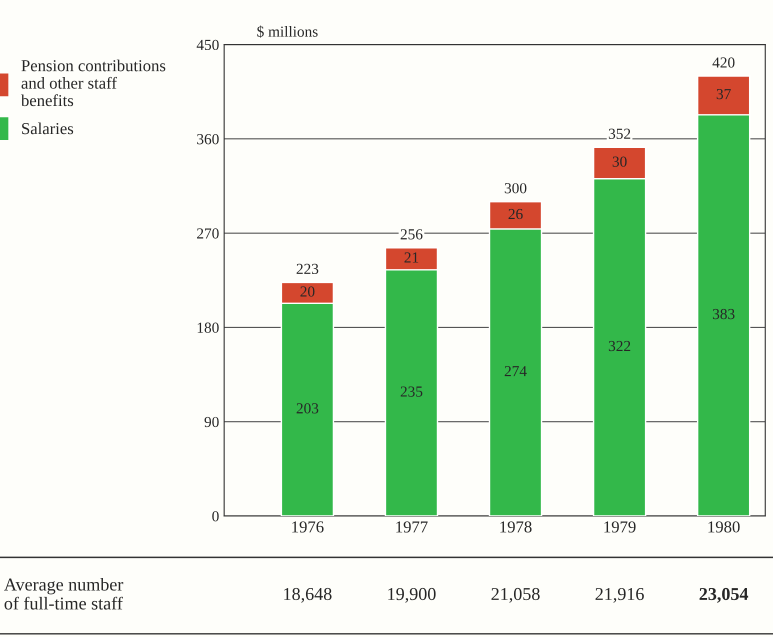 The height and width of the screenshot is (637, 773). Describe the element at coordinates (215, 516) in the screenshot. I see `y-tick-label: 0` at that location.